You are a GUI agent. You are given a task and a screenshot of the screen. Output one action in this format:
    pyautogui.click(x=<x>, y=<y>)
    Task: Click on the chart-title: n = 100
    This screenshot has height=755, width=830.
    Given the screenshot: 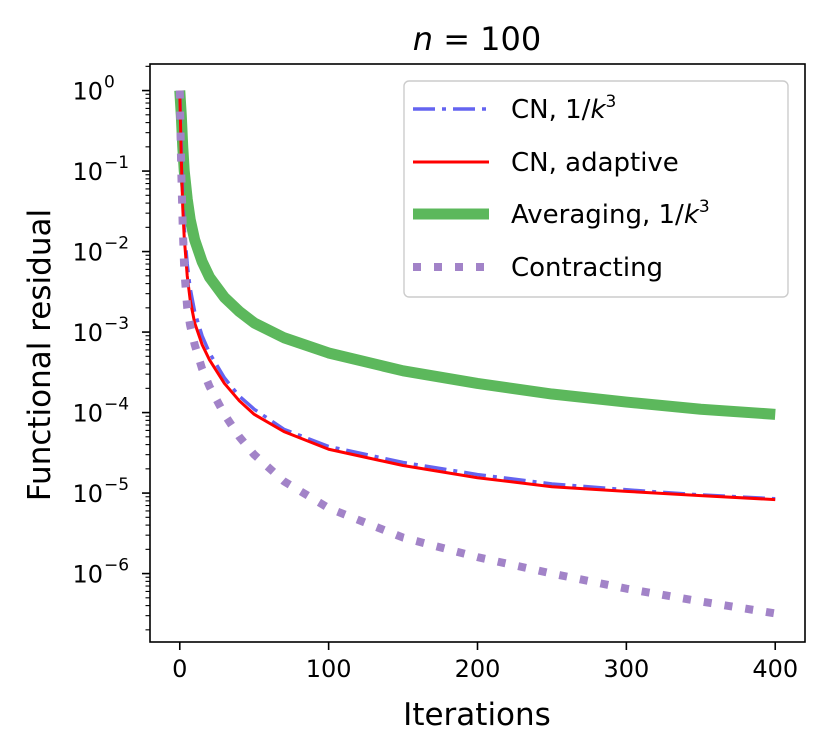 What is the action you would take?
    pyautogui.click(x=477, y=39)
    